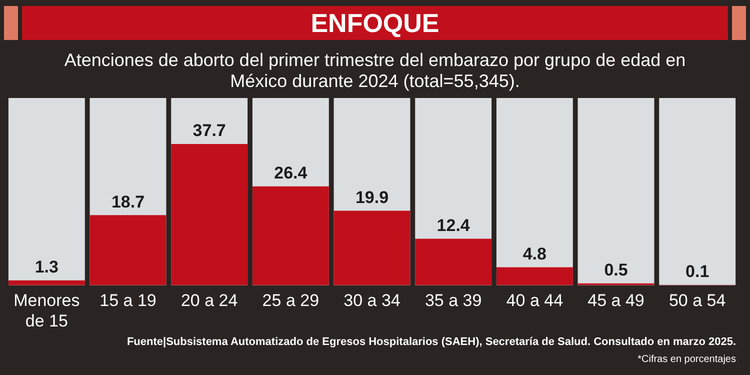 This screenshot has height=375, width=750. Describe the element at coordinates (128, 300) in the screenshot. I see `x-tick-label: 15 a 19` at that location.